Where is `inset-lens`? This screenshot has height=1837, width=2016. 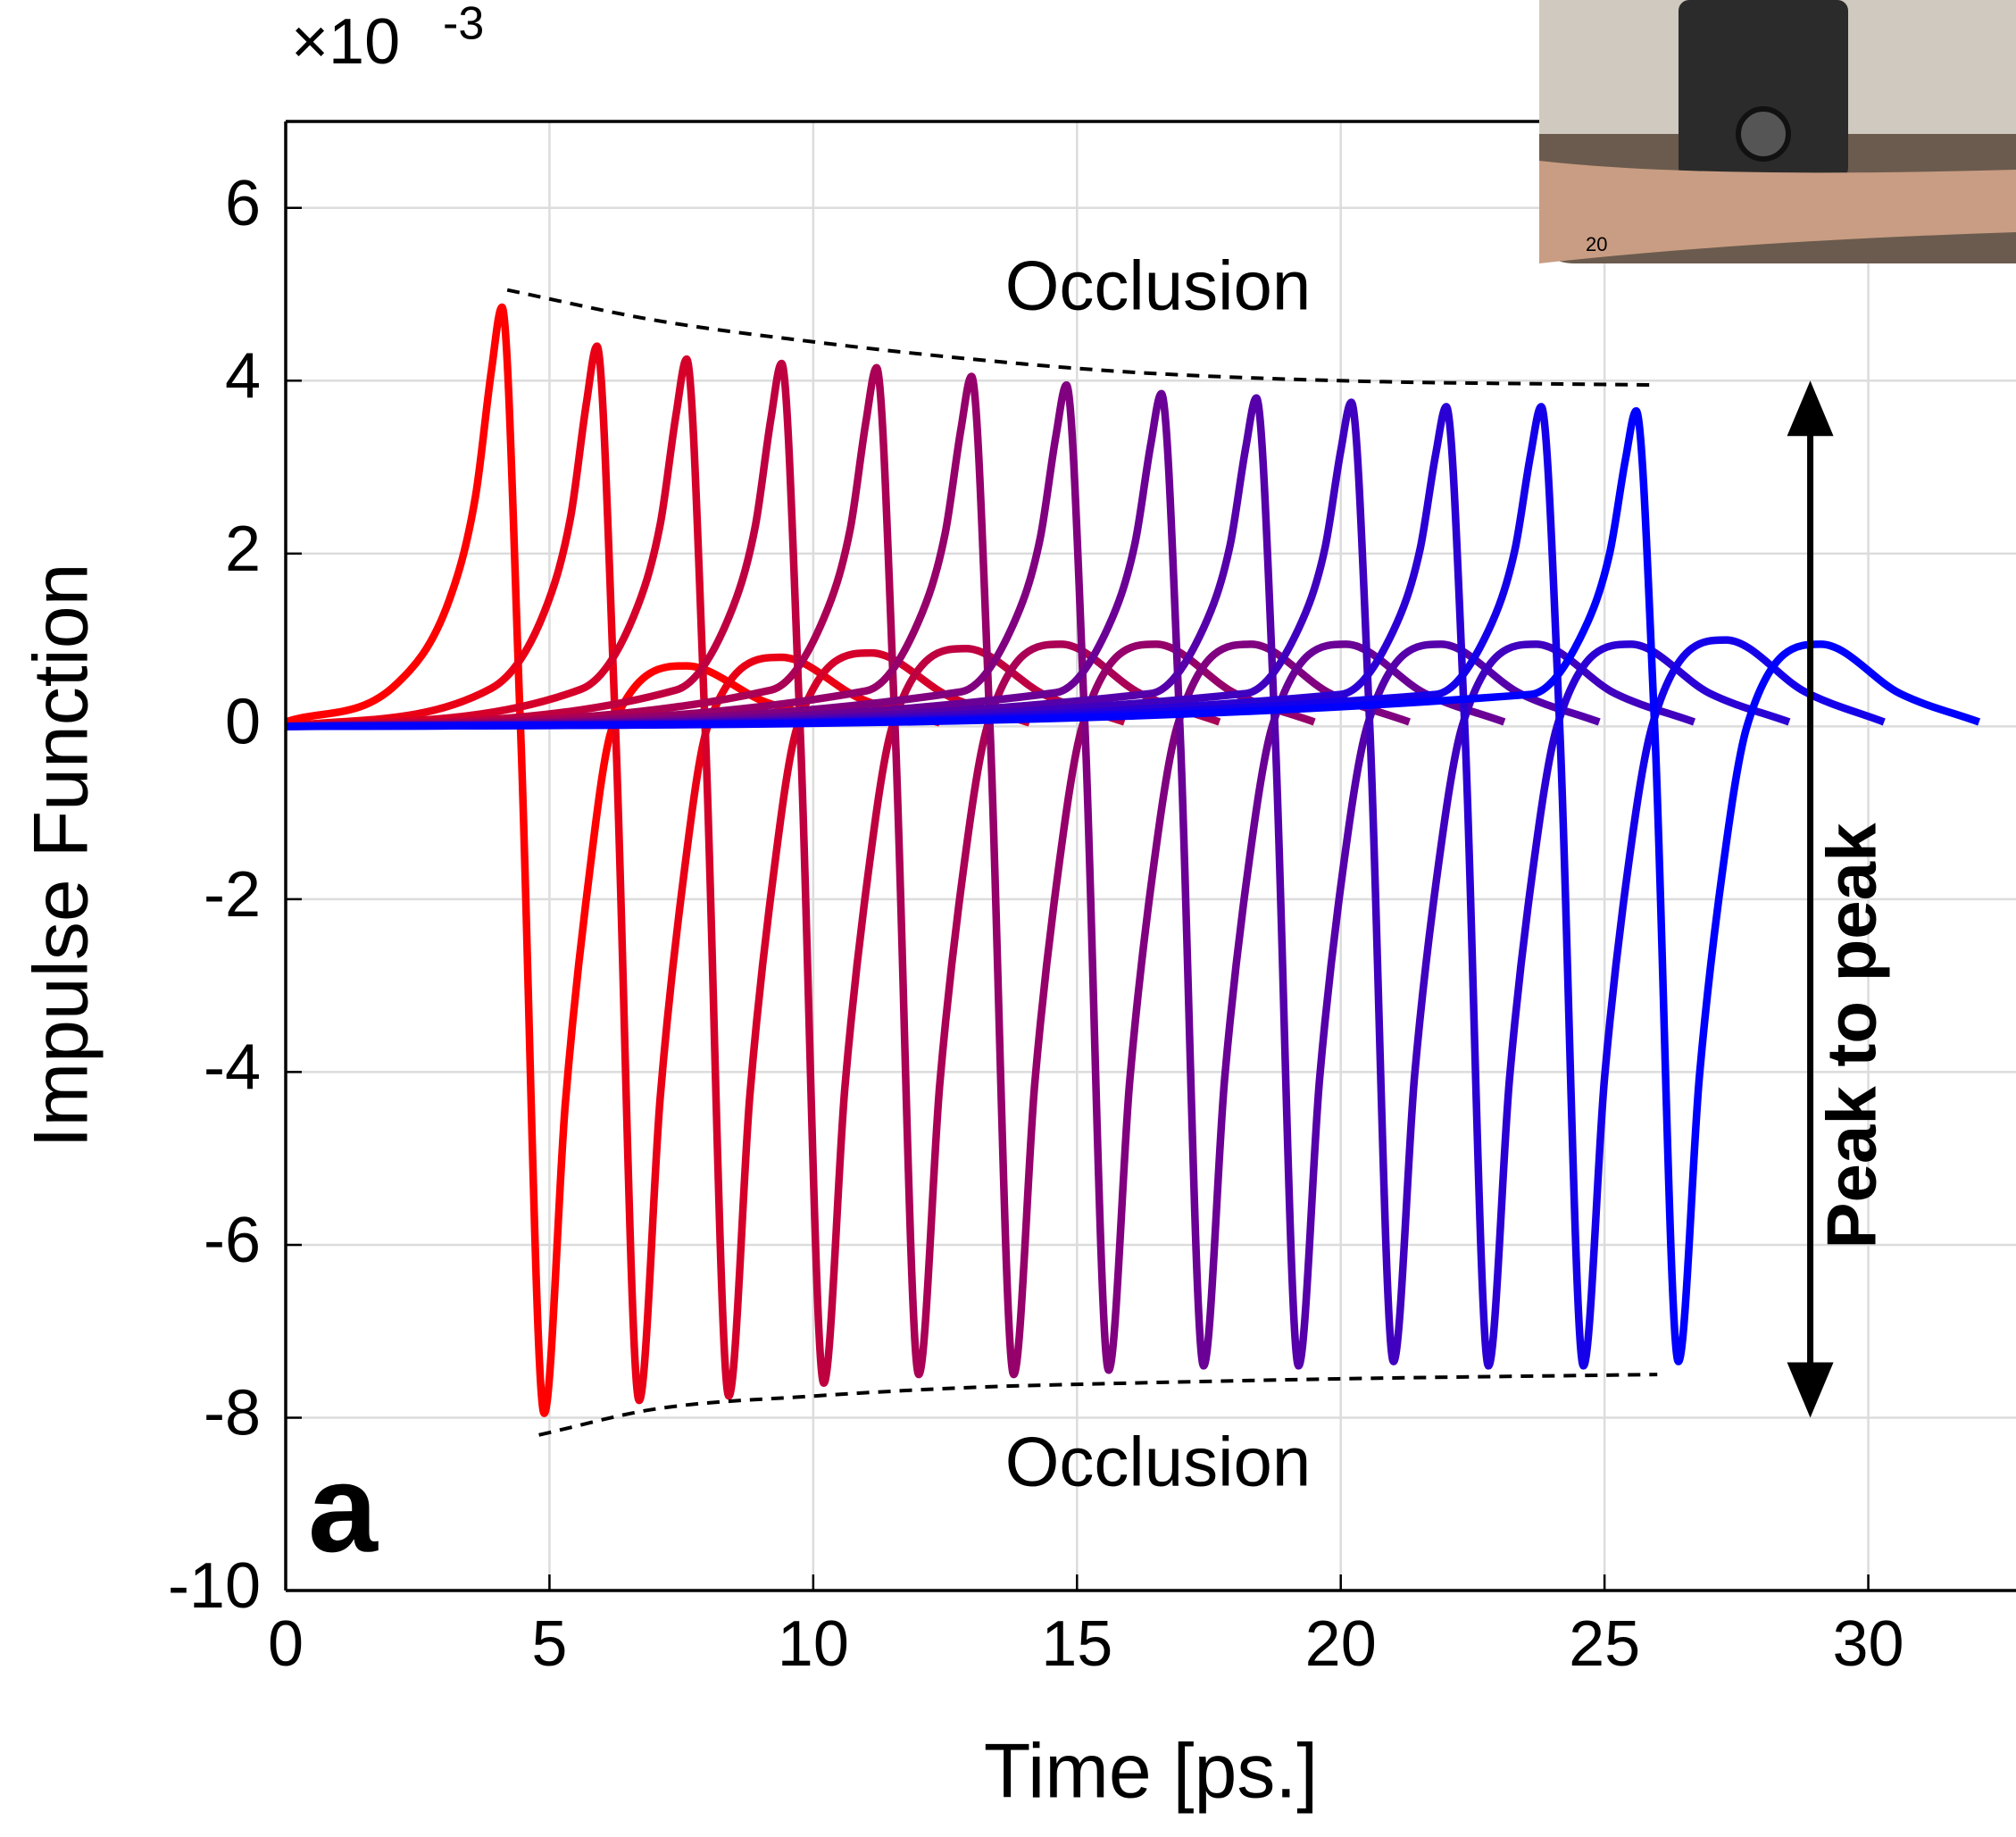 inset-lens is located at coordinates (1763, 134).